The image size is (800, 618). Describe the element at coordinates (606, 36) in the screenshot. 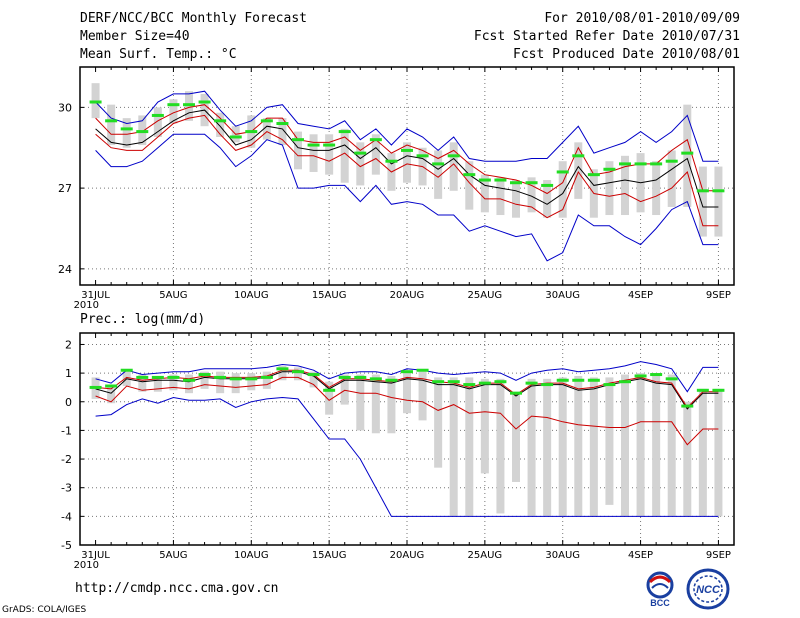

I see `forecast-started-date: Fcst Started Refer Date 2010/07/31` at that location.